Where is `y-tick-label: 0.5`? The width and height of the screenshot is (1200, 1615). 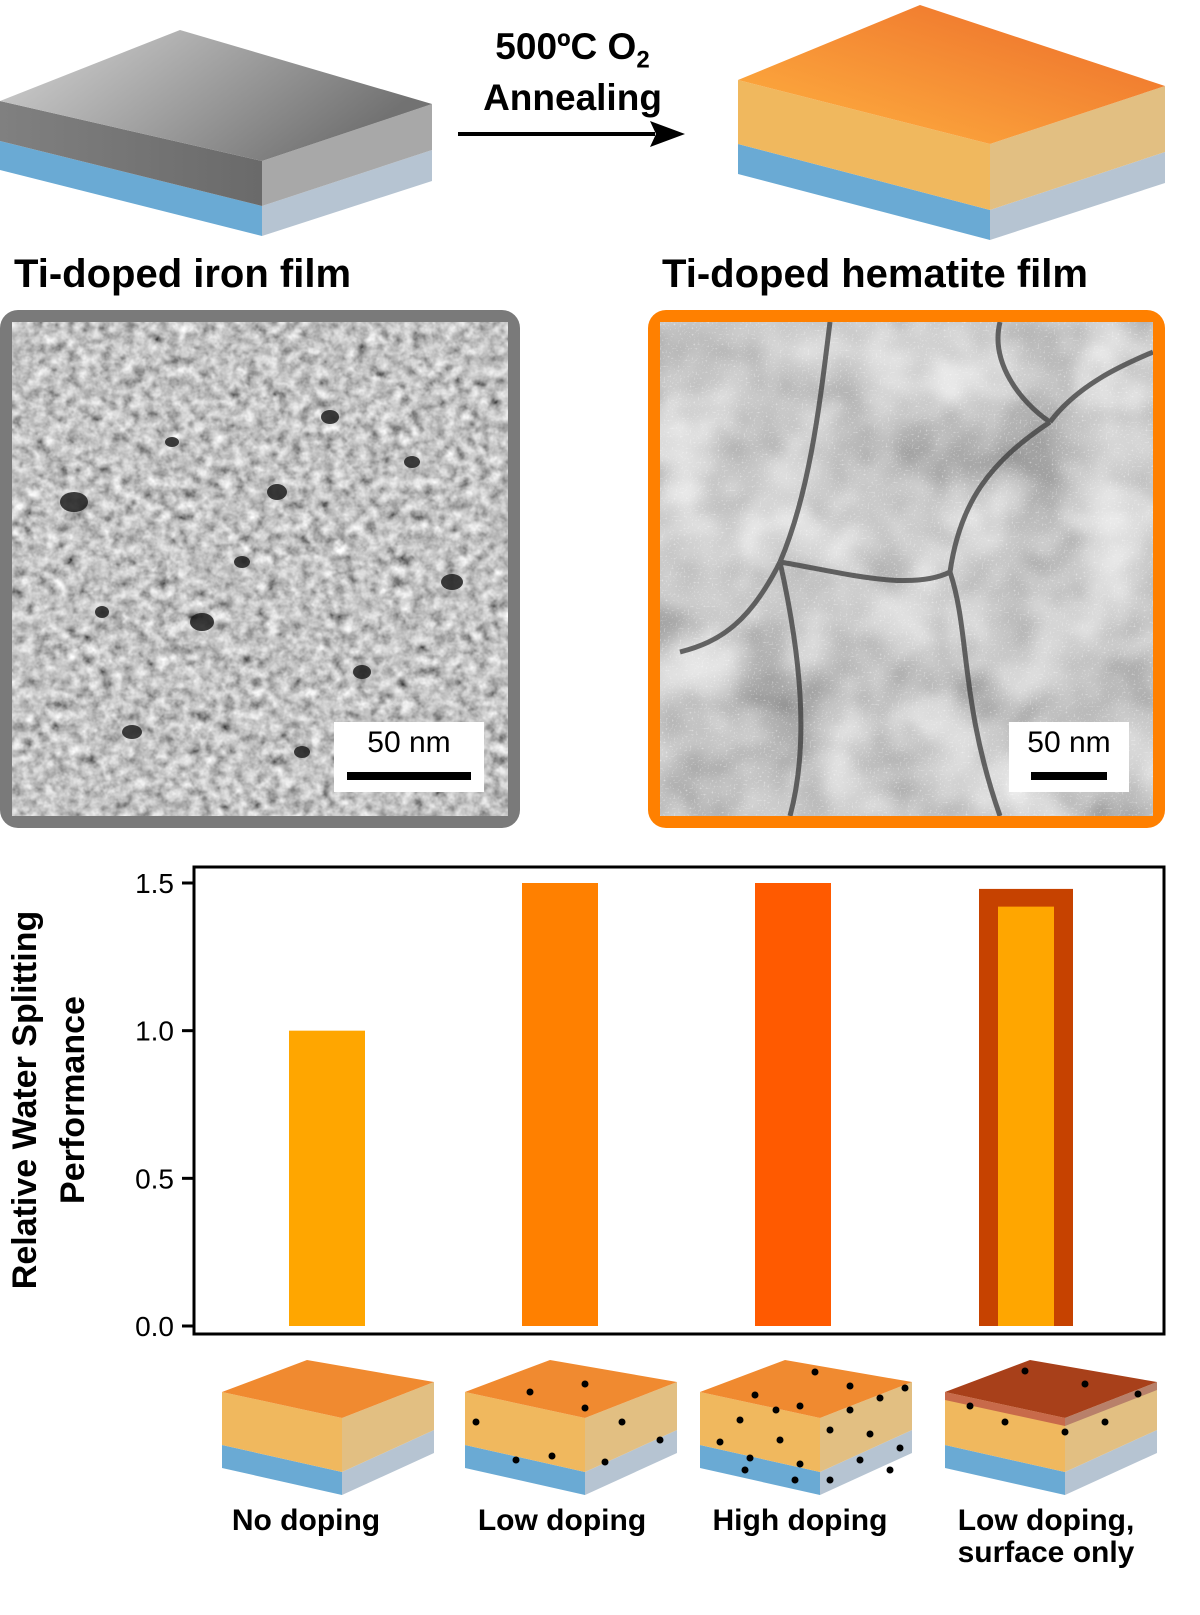 y-tick-label: 0.5 is located at coordinates (154, 1178).